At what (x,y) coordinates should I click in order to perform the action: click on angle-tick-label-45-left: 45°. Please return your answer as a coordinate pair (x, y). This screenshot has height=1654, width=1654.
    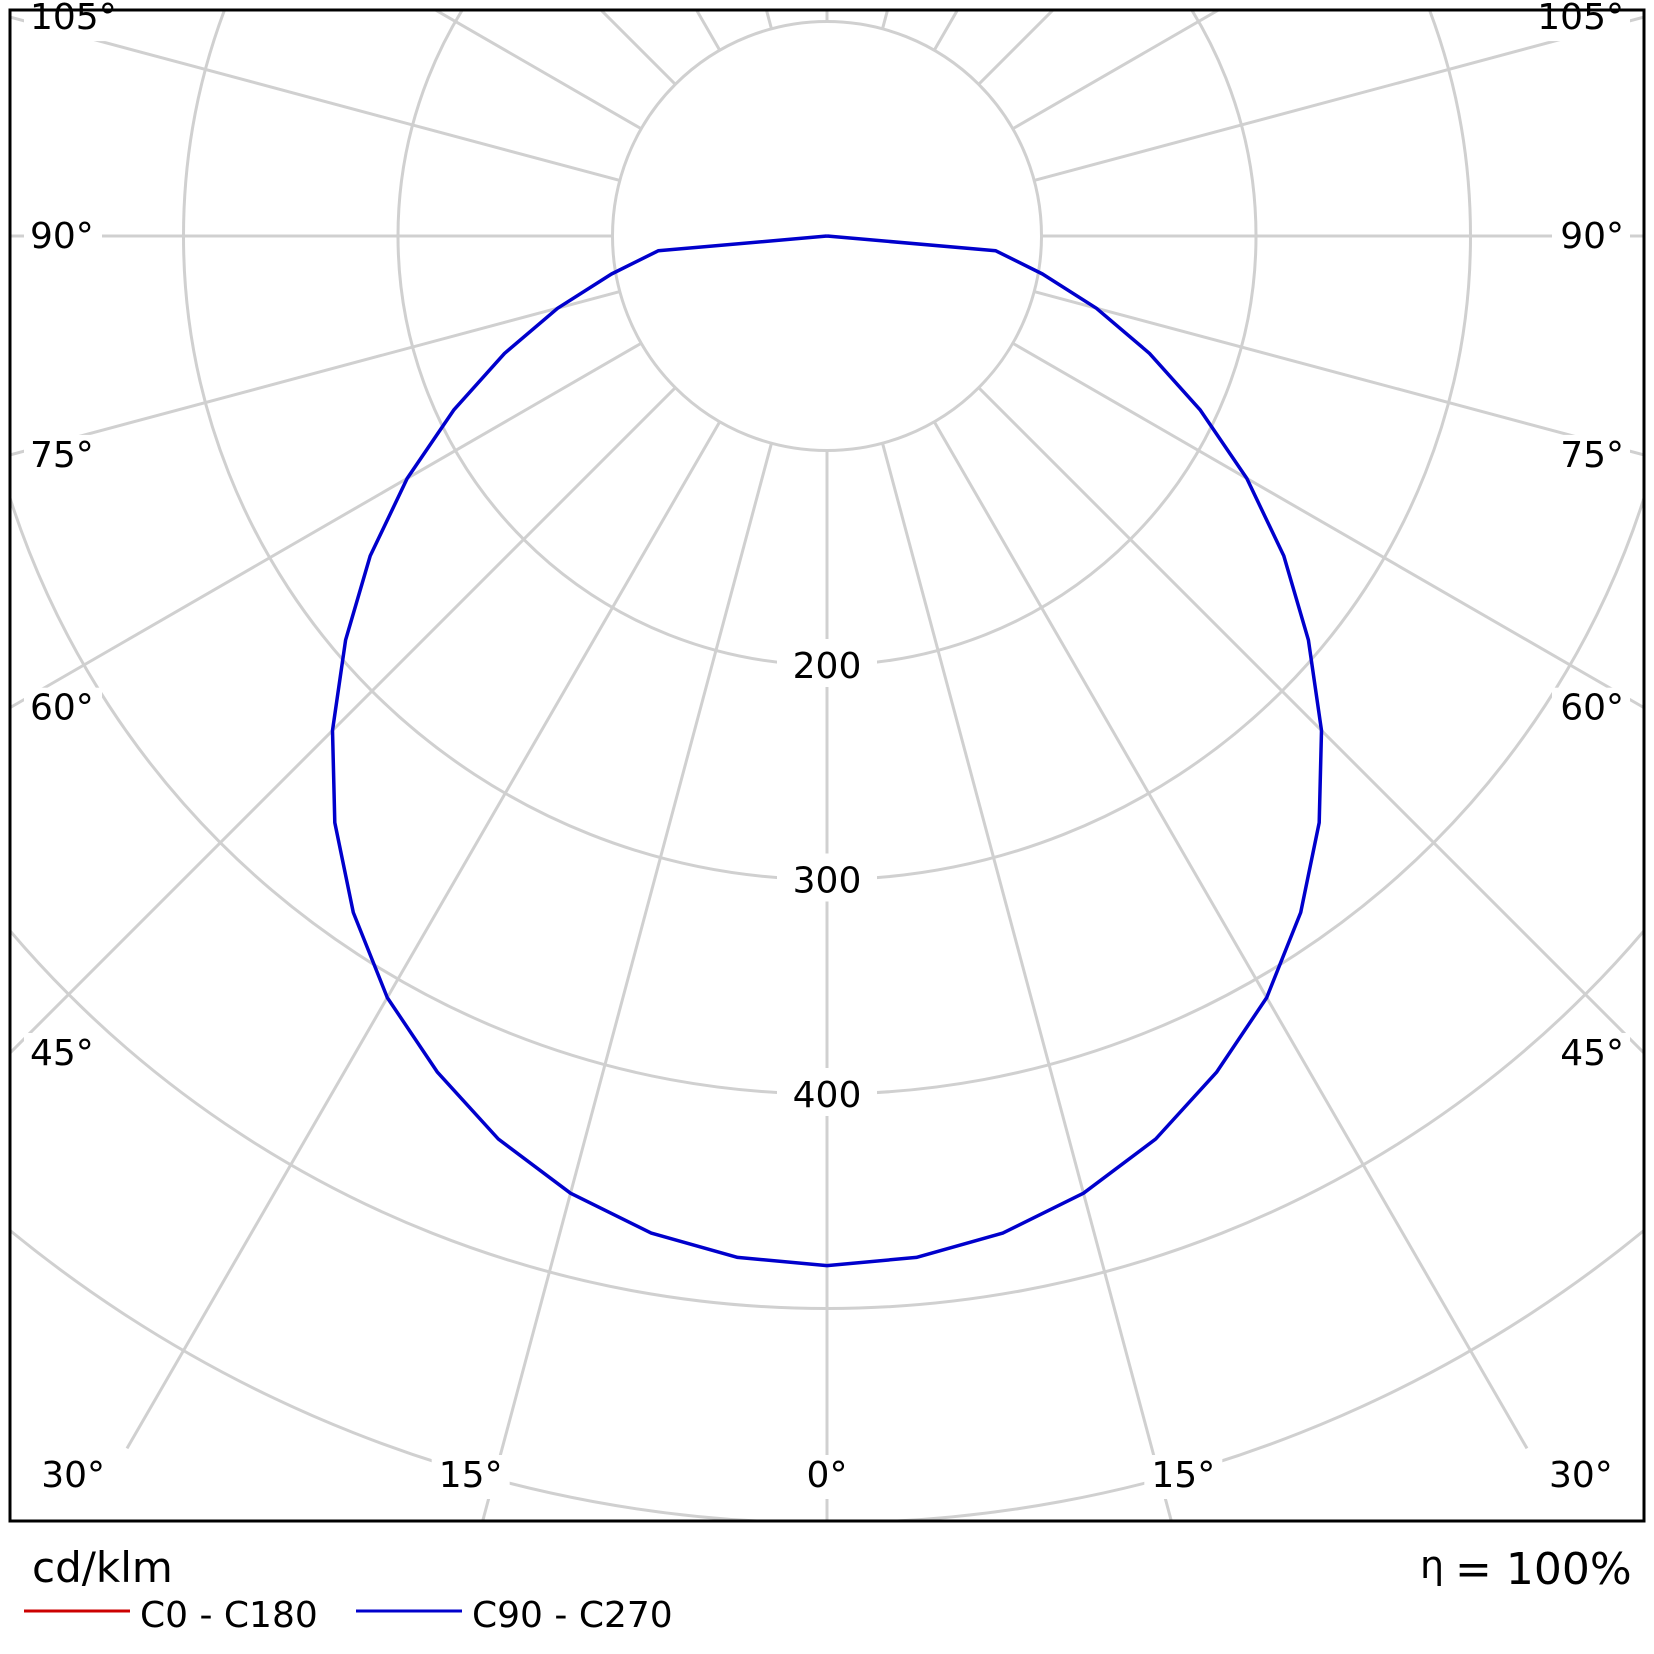
    Looking at the image, I should click on (62, 1053).